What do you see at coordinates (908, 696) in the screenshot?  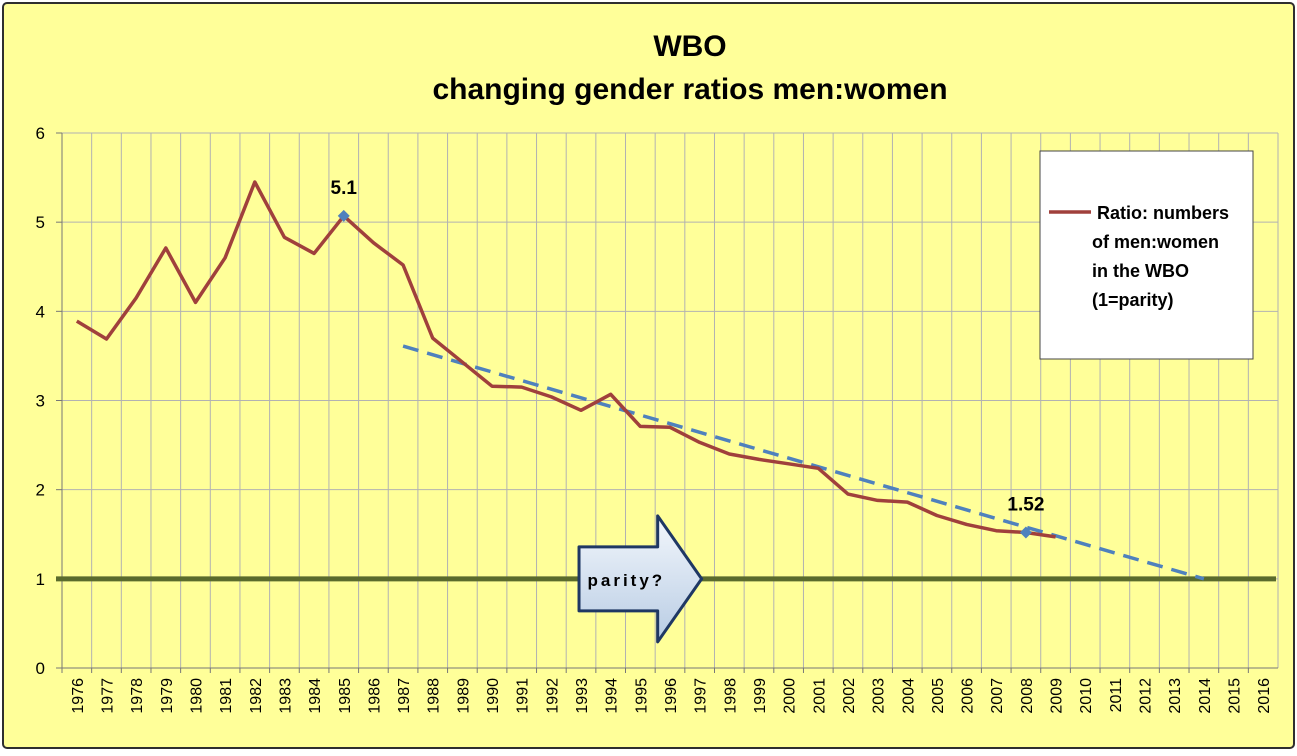 I see `x-tick-label: 2004` at bounding box center [908, 696].